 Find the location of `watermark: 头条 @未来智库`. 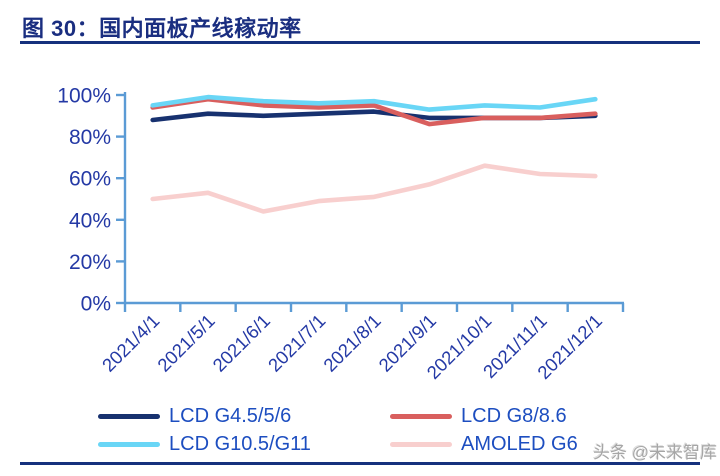

watermark: 头条 @未来智库 is located at coordinates (655, 452).